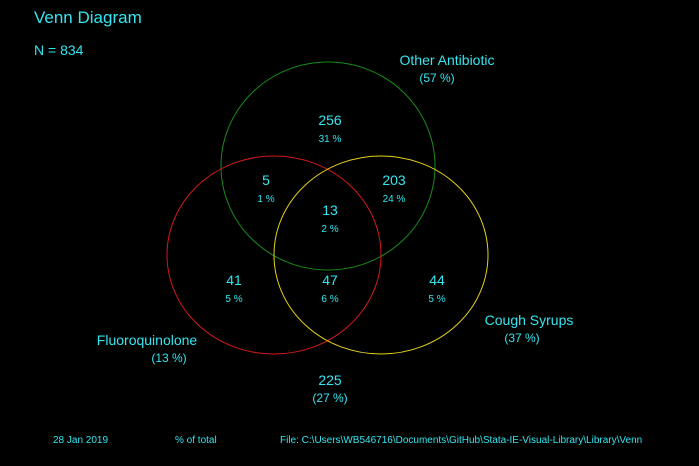 This screenshot has width=699, height=466. What do you see at coordinates (447, 60) in the screenshot?
I see `set-label-other-antibiotic: Other Antibiotic` at bounding box center [447, 60].